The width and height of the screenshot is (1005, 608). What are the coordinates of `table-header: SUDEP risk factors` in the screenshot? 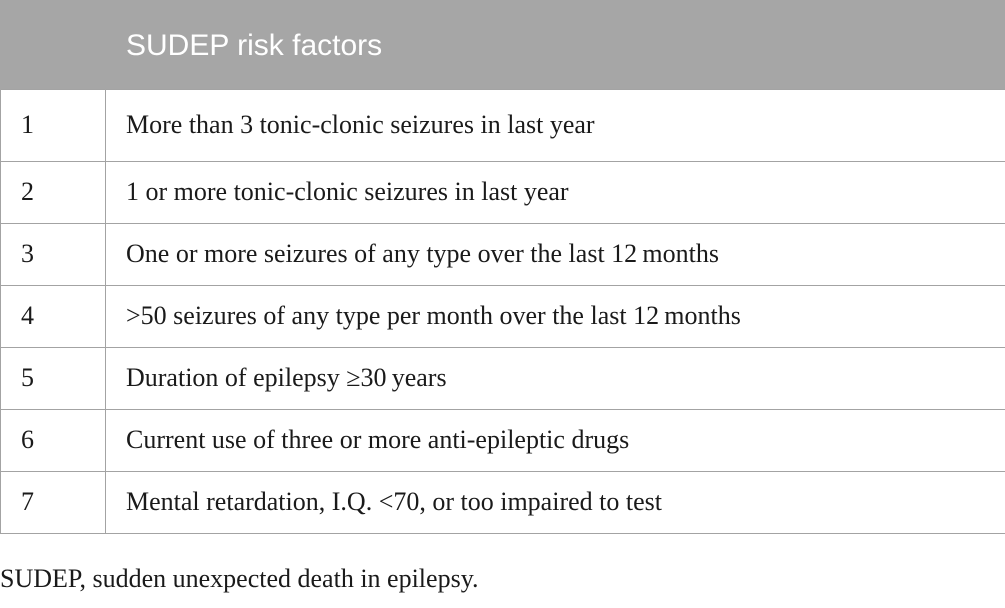 It's located at (502, 44).